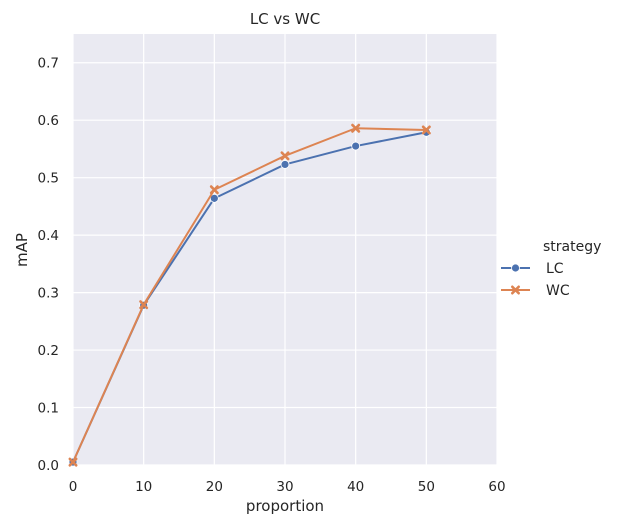 The width and height of the screenshot is (619, 515). I want to click on x-tick-label: 0, so click(73, 487).